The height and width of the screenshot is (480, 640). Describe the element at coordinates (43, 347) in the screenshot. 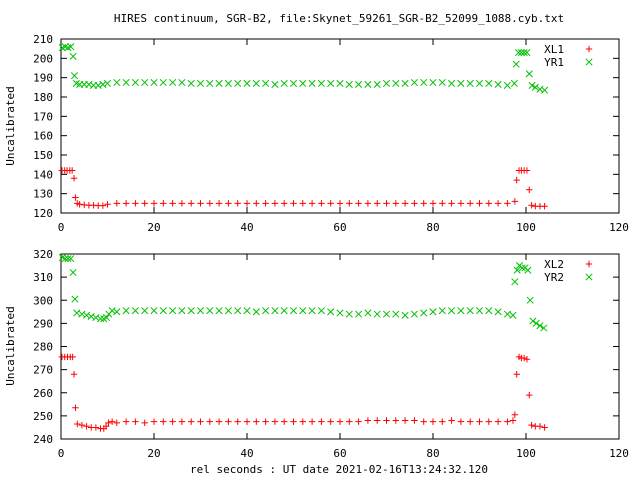

I see `y-tick-label: 280` at that location.